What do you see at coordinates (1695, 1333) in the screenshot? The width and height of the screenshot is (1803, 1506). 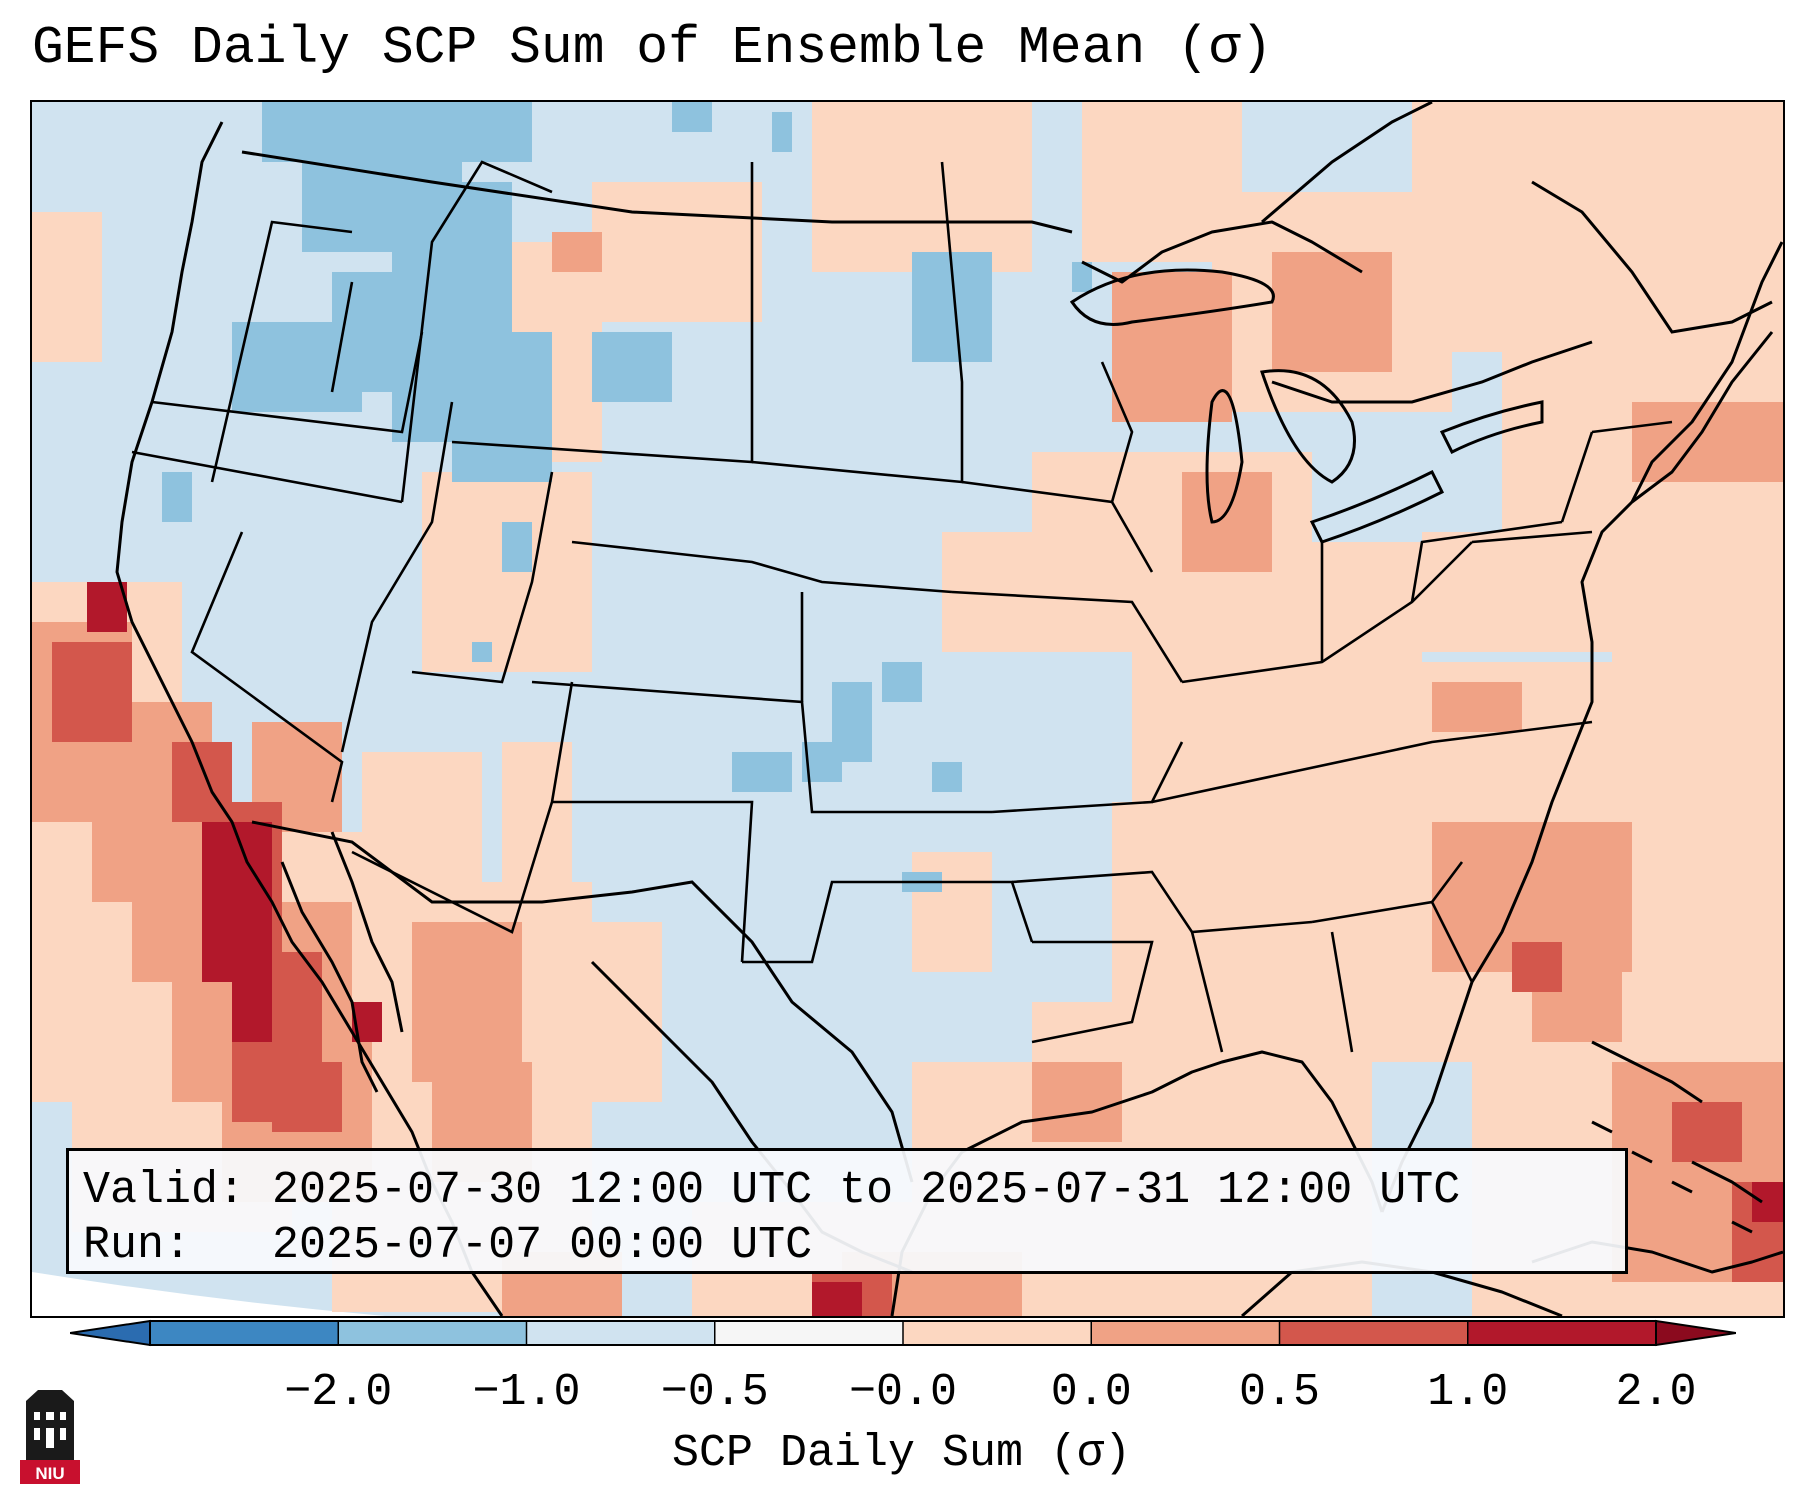 I see `colorbar-extend-high` at bounding box center [1695, 1333].